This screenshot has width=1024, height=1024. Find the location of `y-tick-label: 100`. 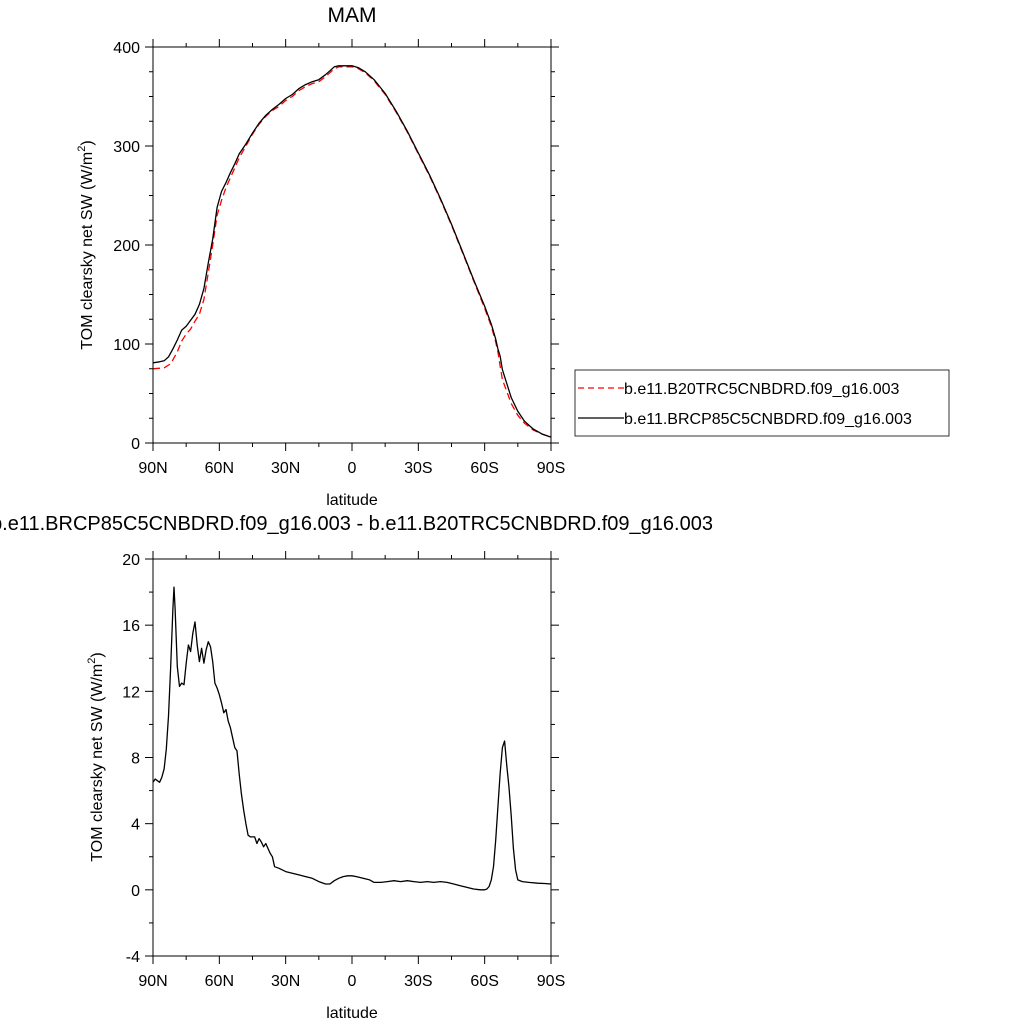

y-tick-label: 100 is located at coordinates (126, 345).